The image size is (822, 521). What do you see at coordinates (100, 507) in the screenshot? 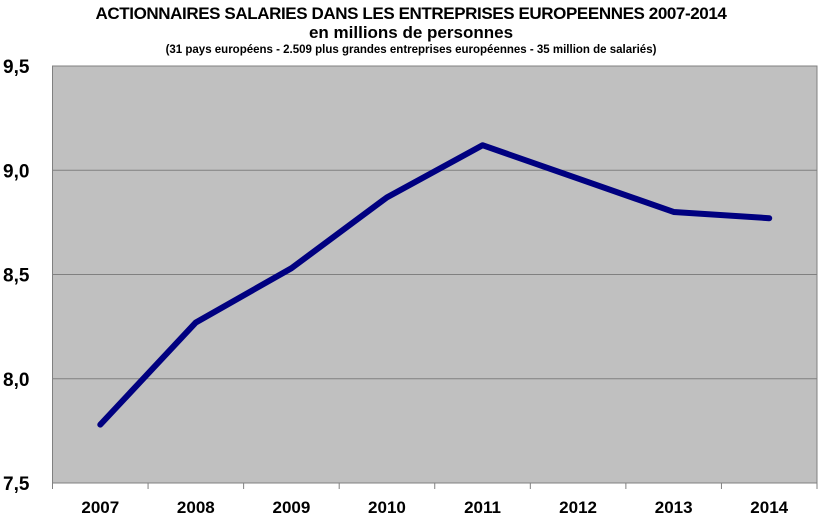
I see `x-tick-label: 2007` at bounding box center [100, 507].